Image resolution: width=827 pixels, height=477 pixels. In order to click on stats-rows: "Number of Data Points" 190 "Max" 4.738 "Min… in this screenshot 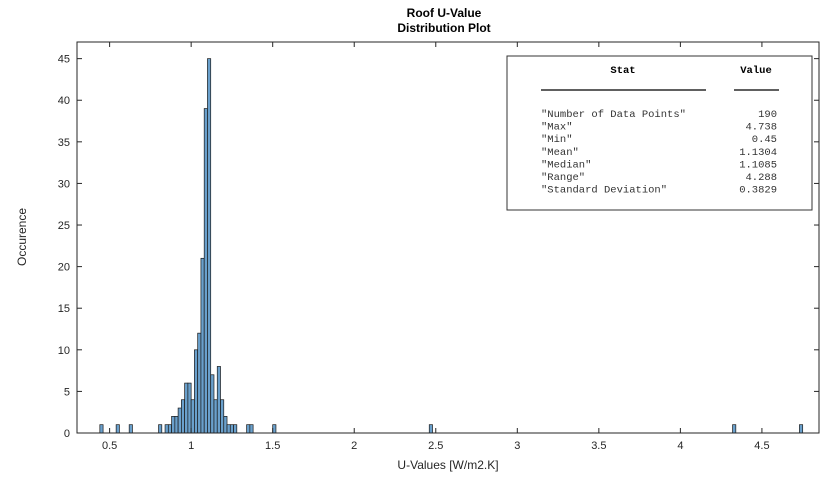, I will do `click(659, 153)`.